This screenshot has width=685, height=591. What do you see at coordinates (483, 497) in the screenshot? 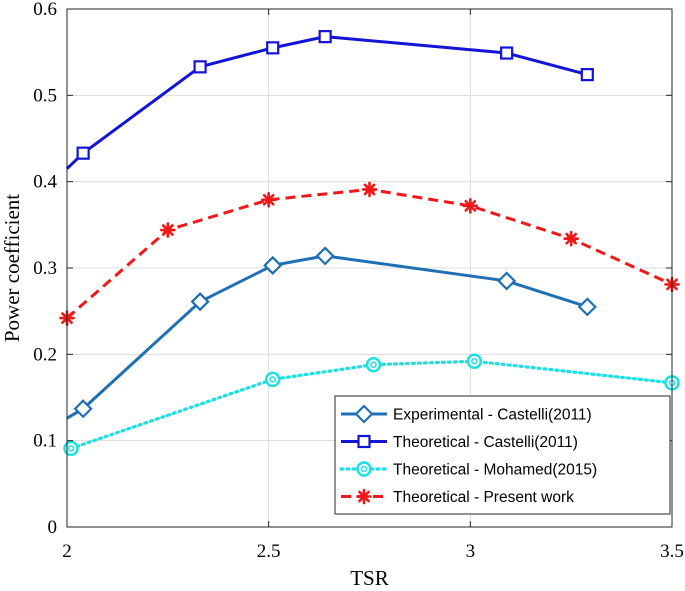
I see `legend-label: Theoretical - Present work` at bounding box center [483, 497].